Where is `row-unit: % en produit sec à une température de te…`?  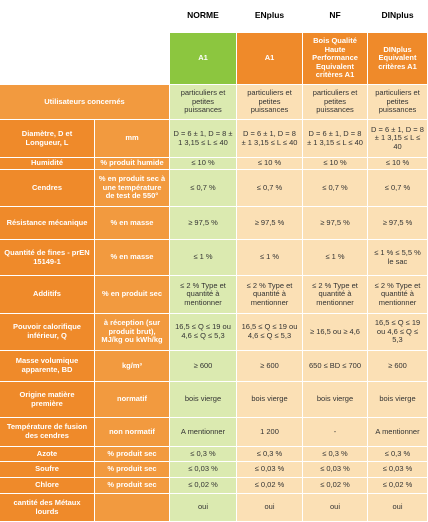
row-unit: % en produit sec à une température de te… is located at coordinates (132, 188).